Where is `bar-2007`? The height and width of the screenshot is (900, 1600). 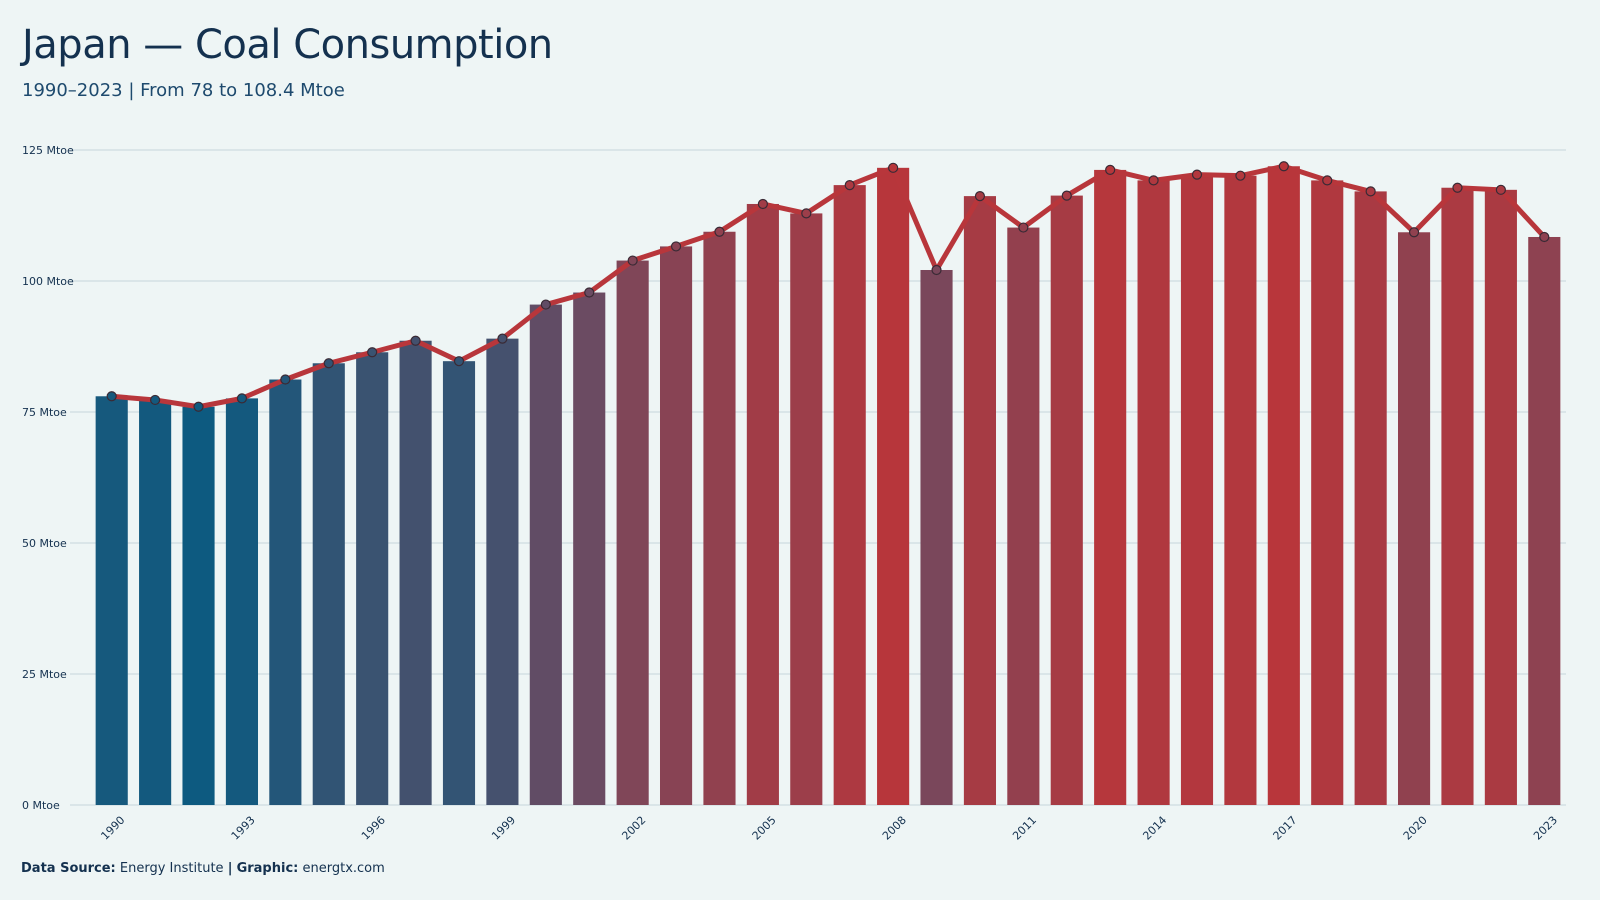
bar-2007 is located at coordinates (849, 495).